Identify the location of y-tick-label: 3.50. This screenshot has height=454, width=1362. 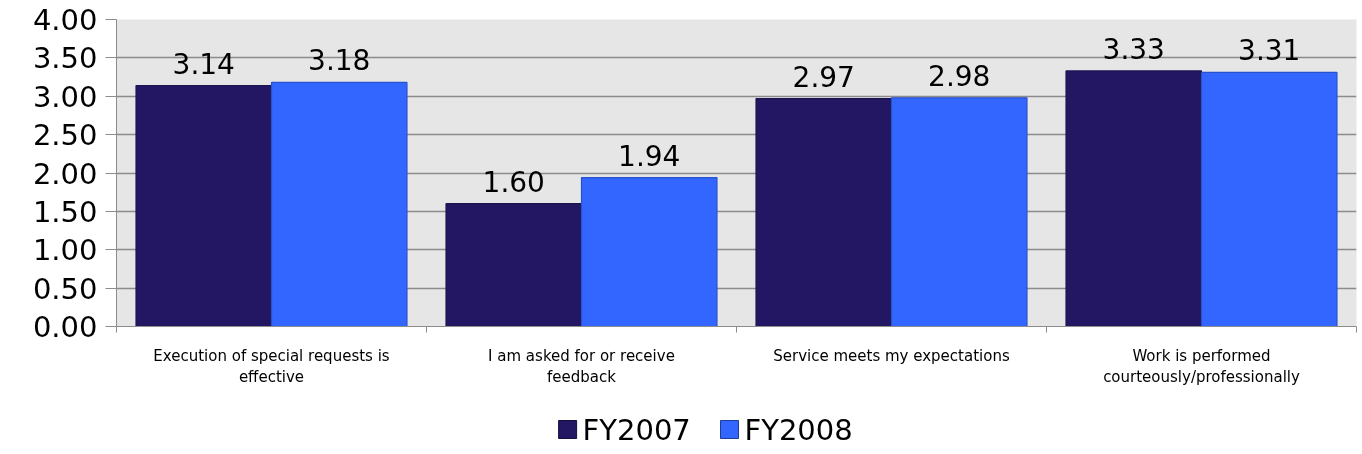
(65, 58).